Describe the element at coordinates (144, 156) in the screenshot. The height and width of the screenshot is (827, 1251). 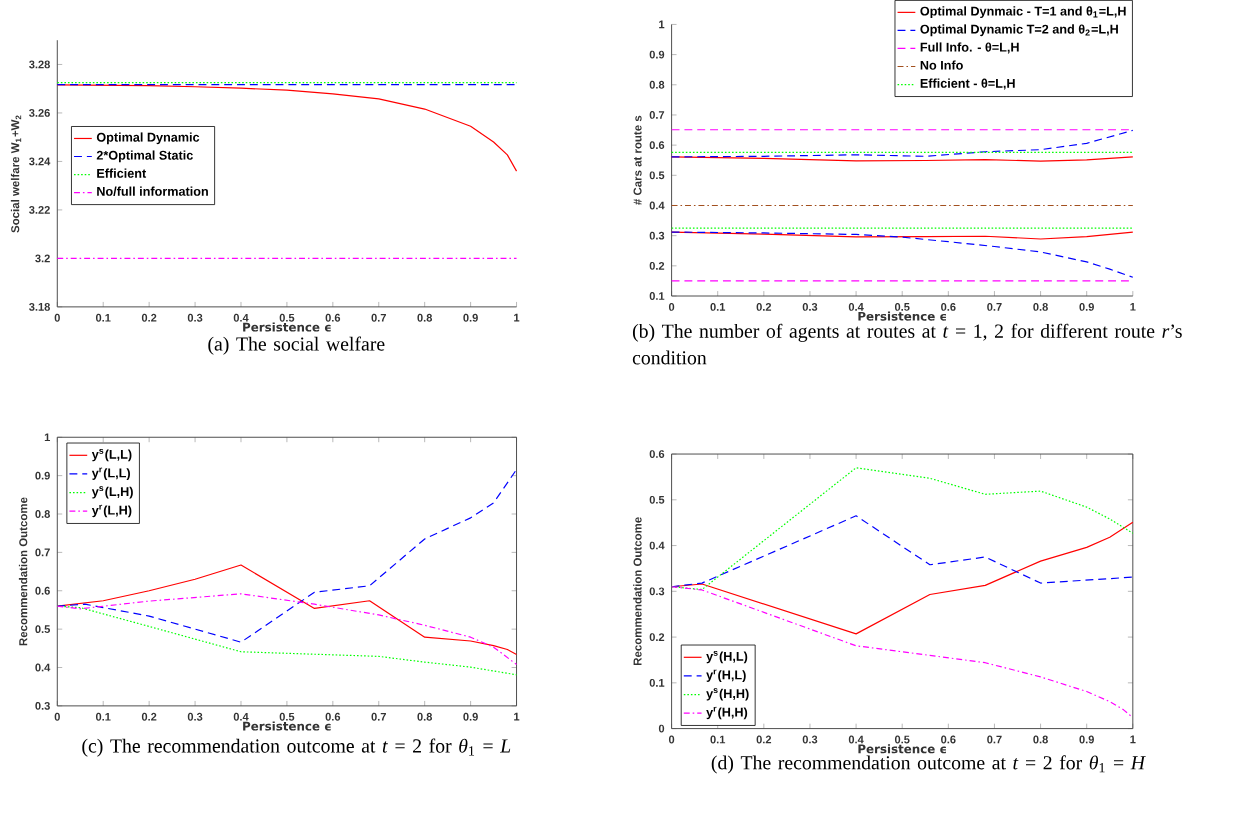
I see `legend-label: 2*Optimal Static` at that location.